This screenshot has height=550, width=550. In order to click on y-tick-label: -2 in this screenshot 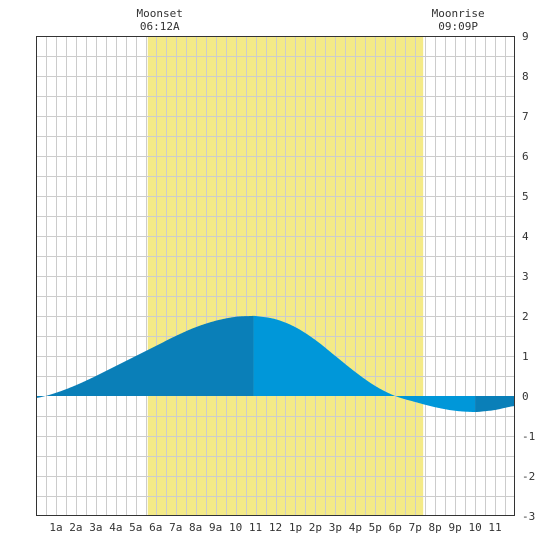, I will do `click(528, 476)`.